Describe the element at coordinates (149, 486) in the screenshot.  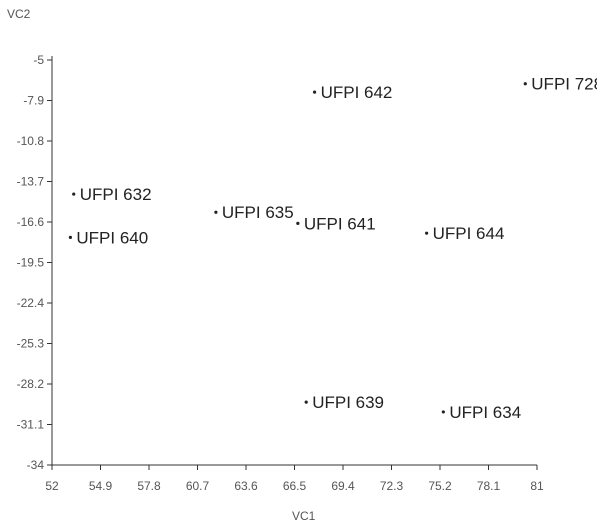
I see `x-tick-label: 57.8` at that location.